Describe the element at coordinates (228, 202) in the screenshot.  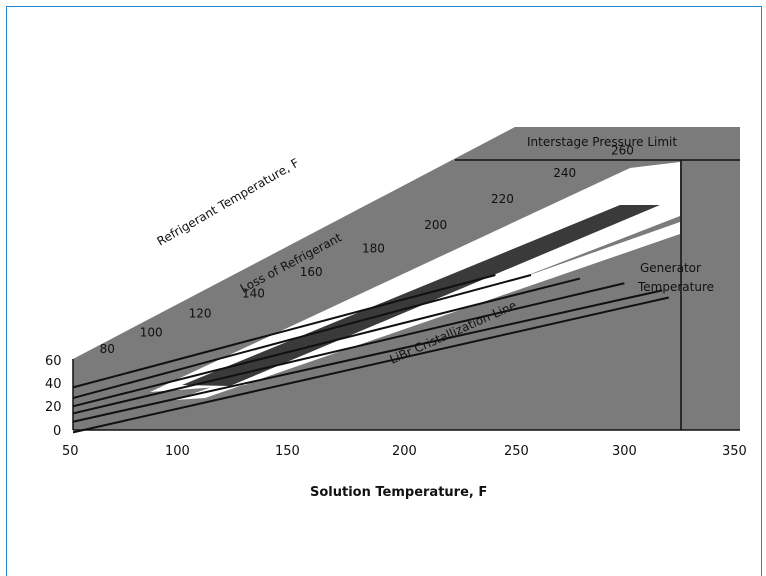
I see `refrigerant-axis-label: Refrigerant Temperature, F` at that location.